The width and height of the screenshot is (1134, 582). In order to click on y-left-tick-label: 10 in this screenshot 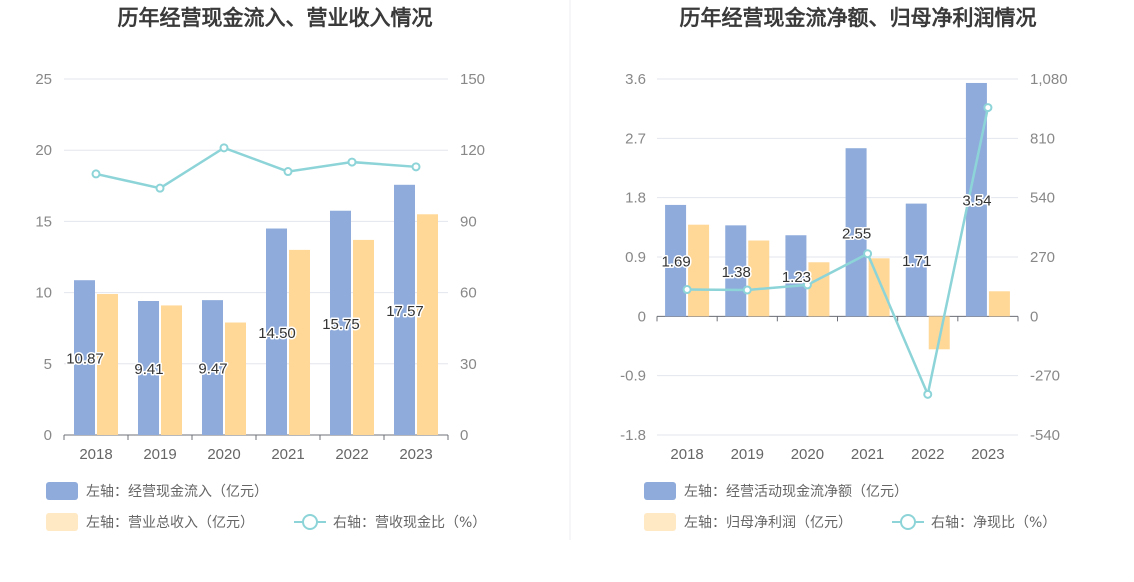, I will do `click(43, 293)`.